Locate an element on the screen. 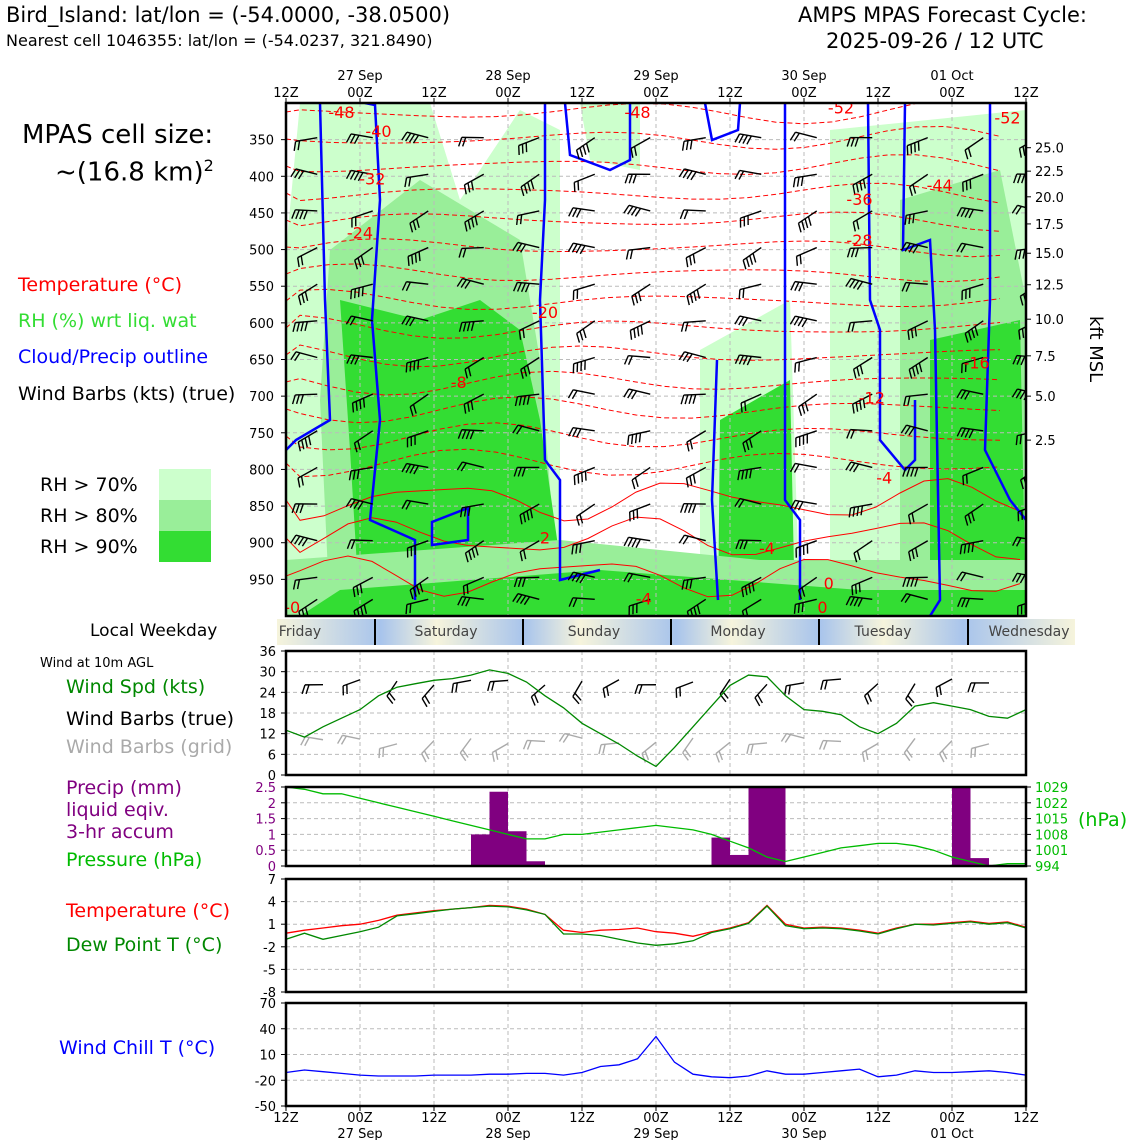 The height and width of the screenshot is (1140, 1140). time-tick-label-top: 00Z is located at coordinates (508, 93).